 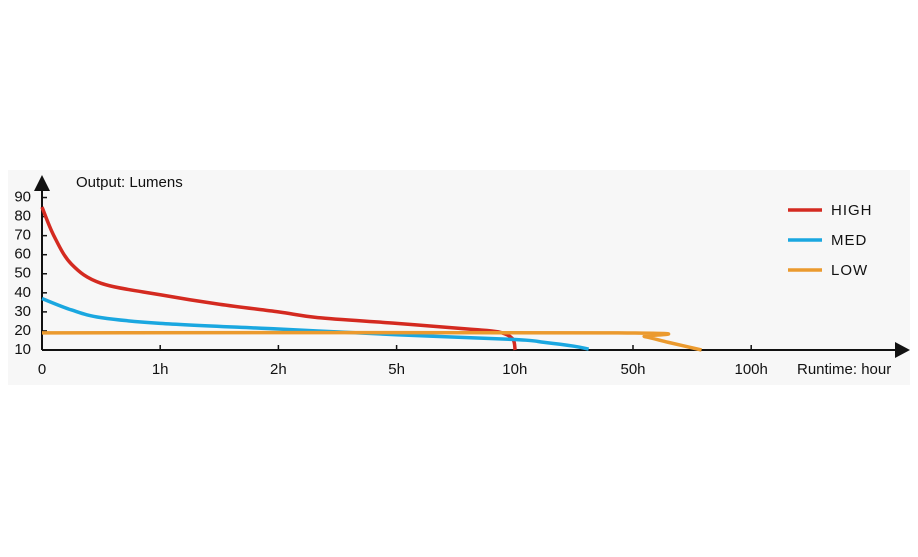 What do you see at coordinates (129, 182) in the screenshot?
I see `y-axis-label: Output: Lumens` at bounding box center [129, 182].